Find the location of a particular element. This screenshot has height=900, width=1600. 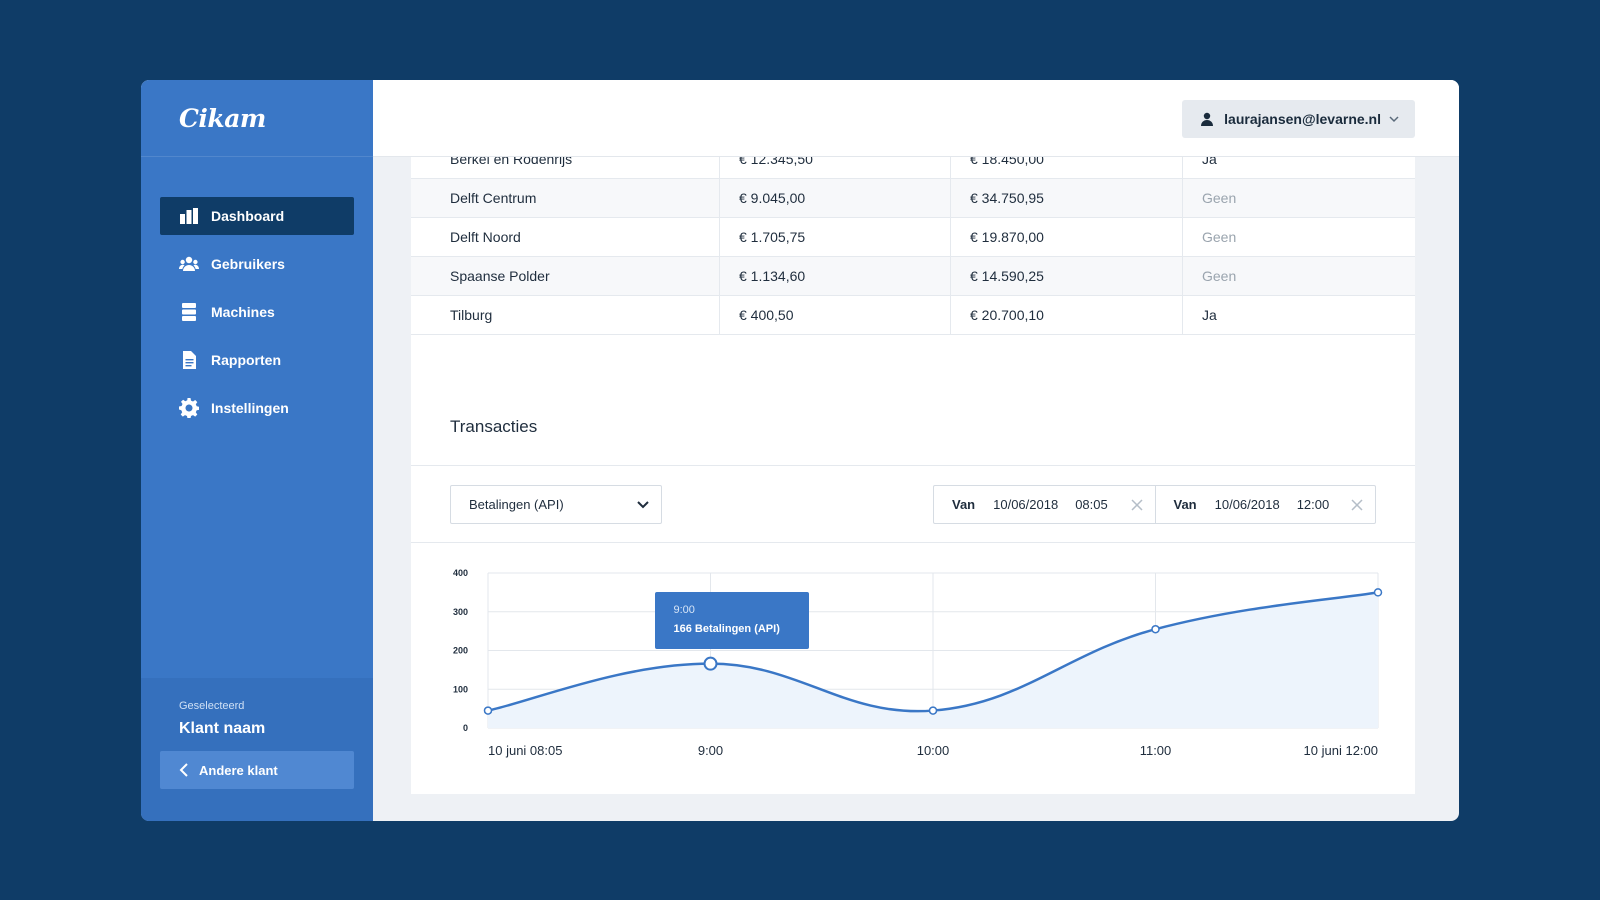

date-from-date: 10/06/2018 is located at coordinates (1026, 504).